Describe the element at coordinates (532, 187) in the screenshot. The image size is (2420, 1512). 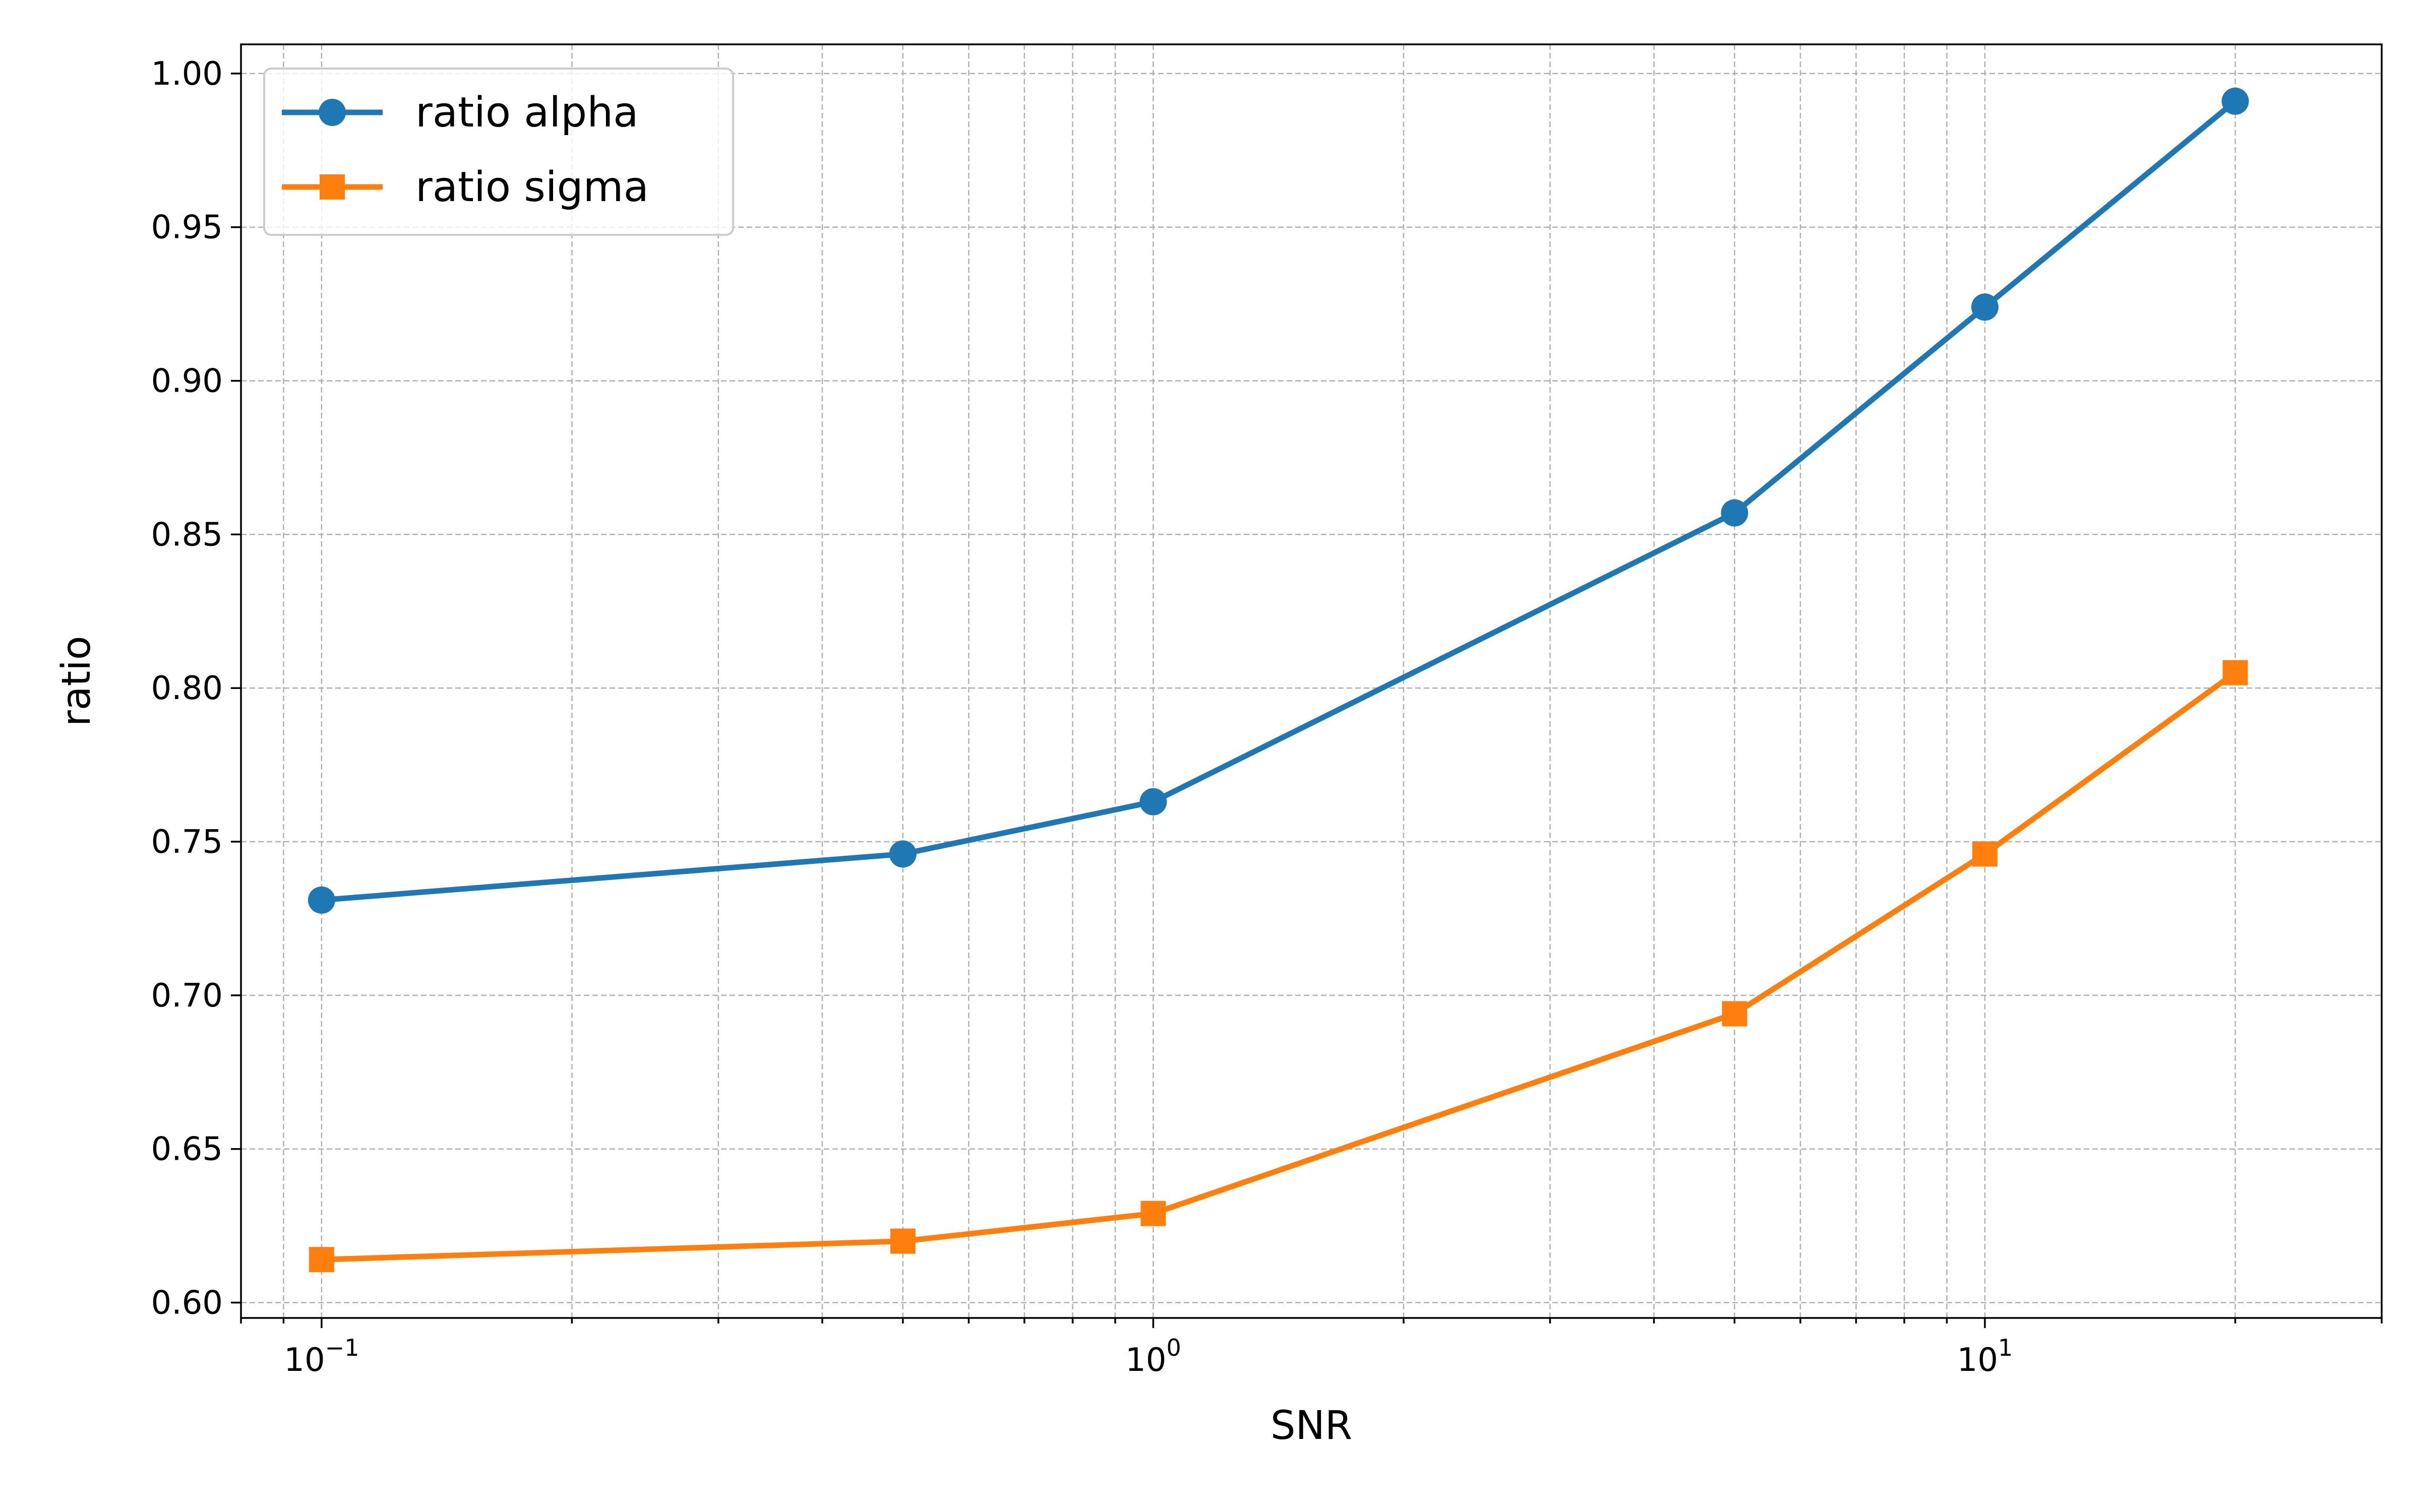
I see `legend-label: ratio sigma` at that location.